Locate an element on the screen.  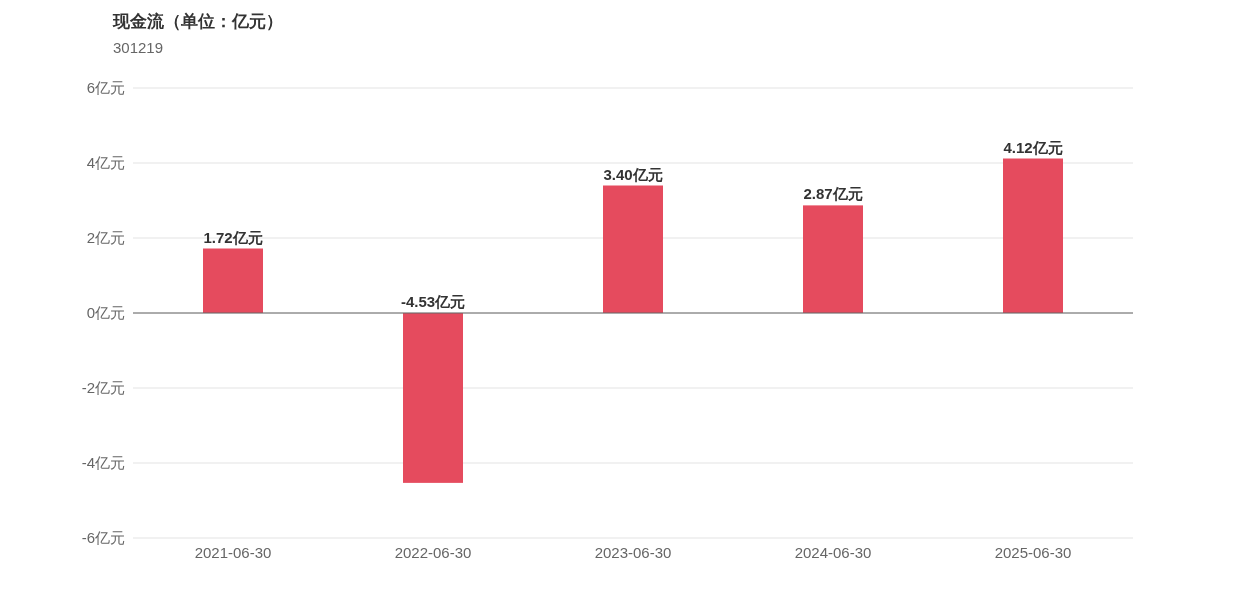
y-tick-label: -4亿元 is located at coordinates (103, 462).